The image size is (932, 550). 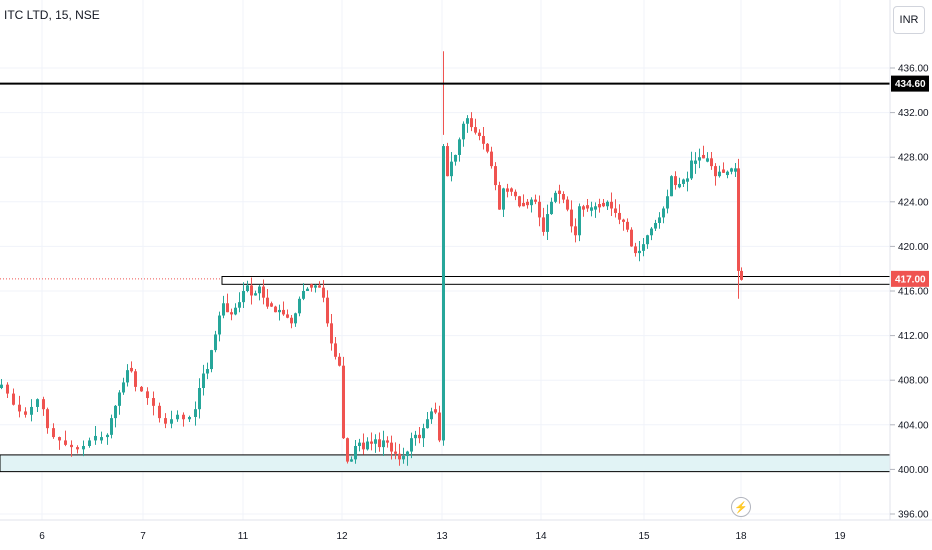 What do you see at coordinates (342, 536) in the screenshot?
I see `x-tick-label: 12` at bounding box center [342, 536].